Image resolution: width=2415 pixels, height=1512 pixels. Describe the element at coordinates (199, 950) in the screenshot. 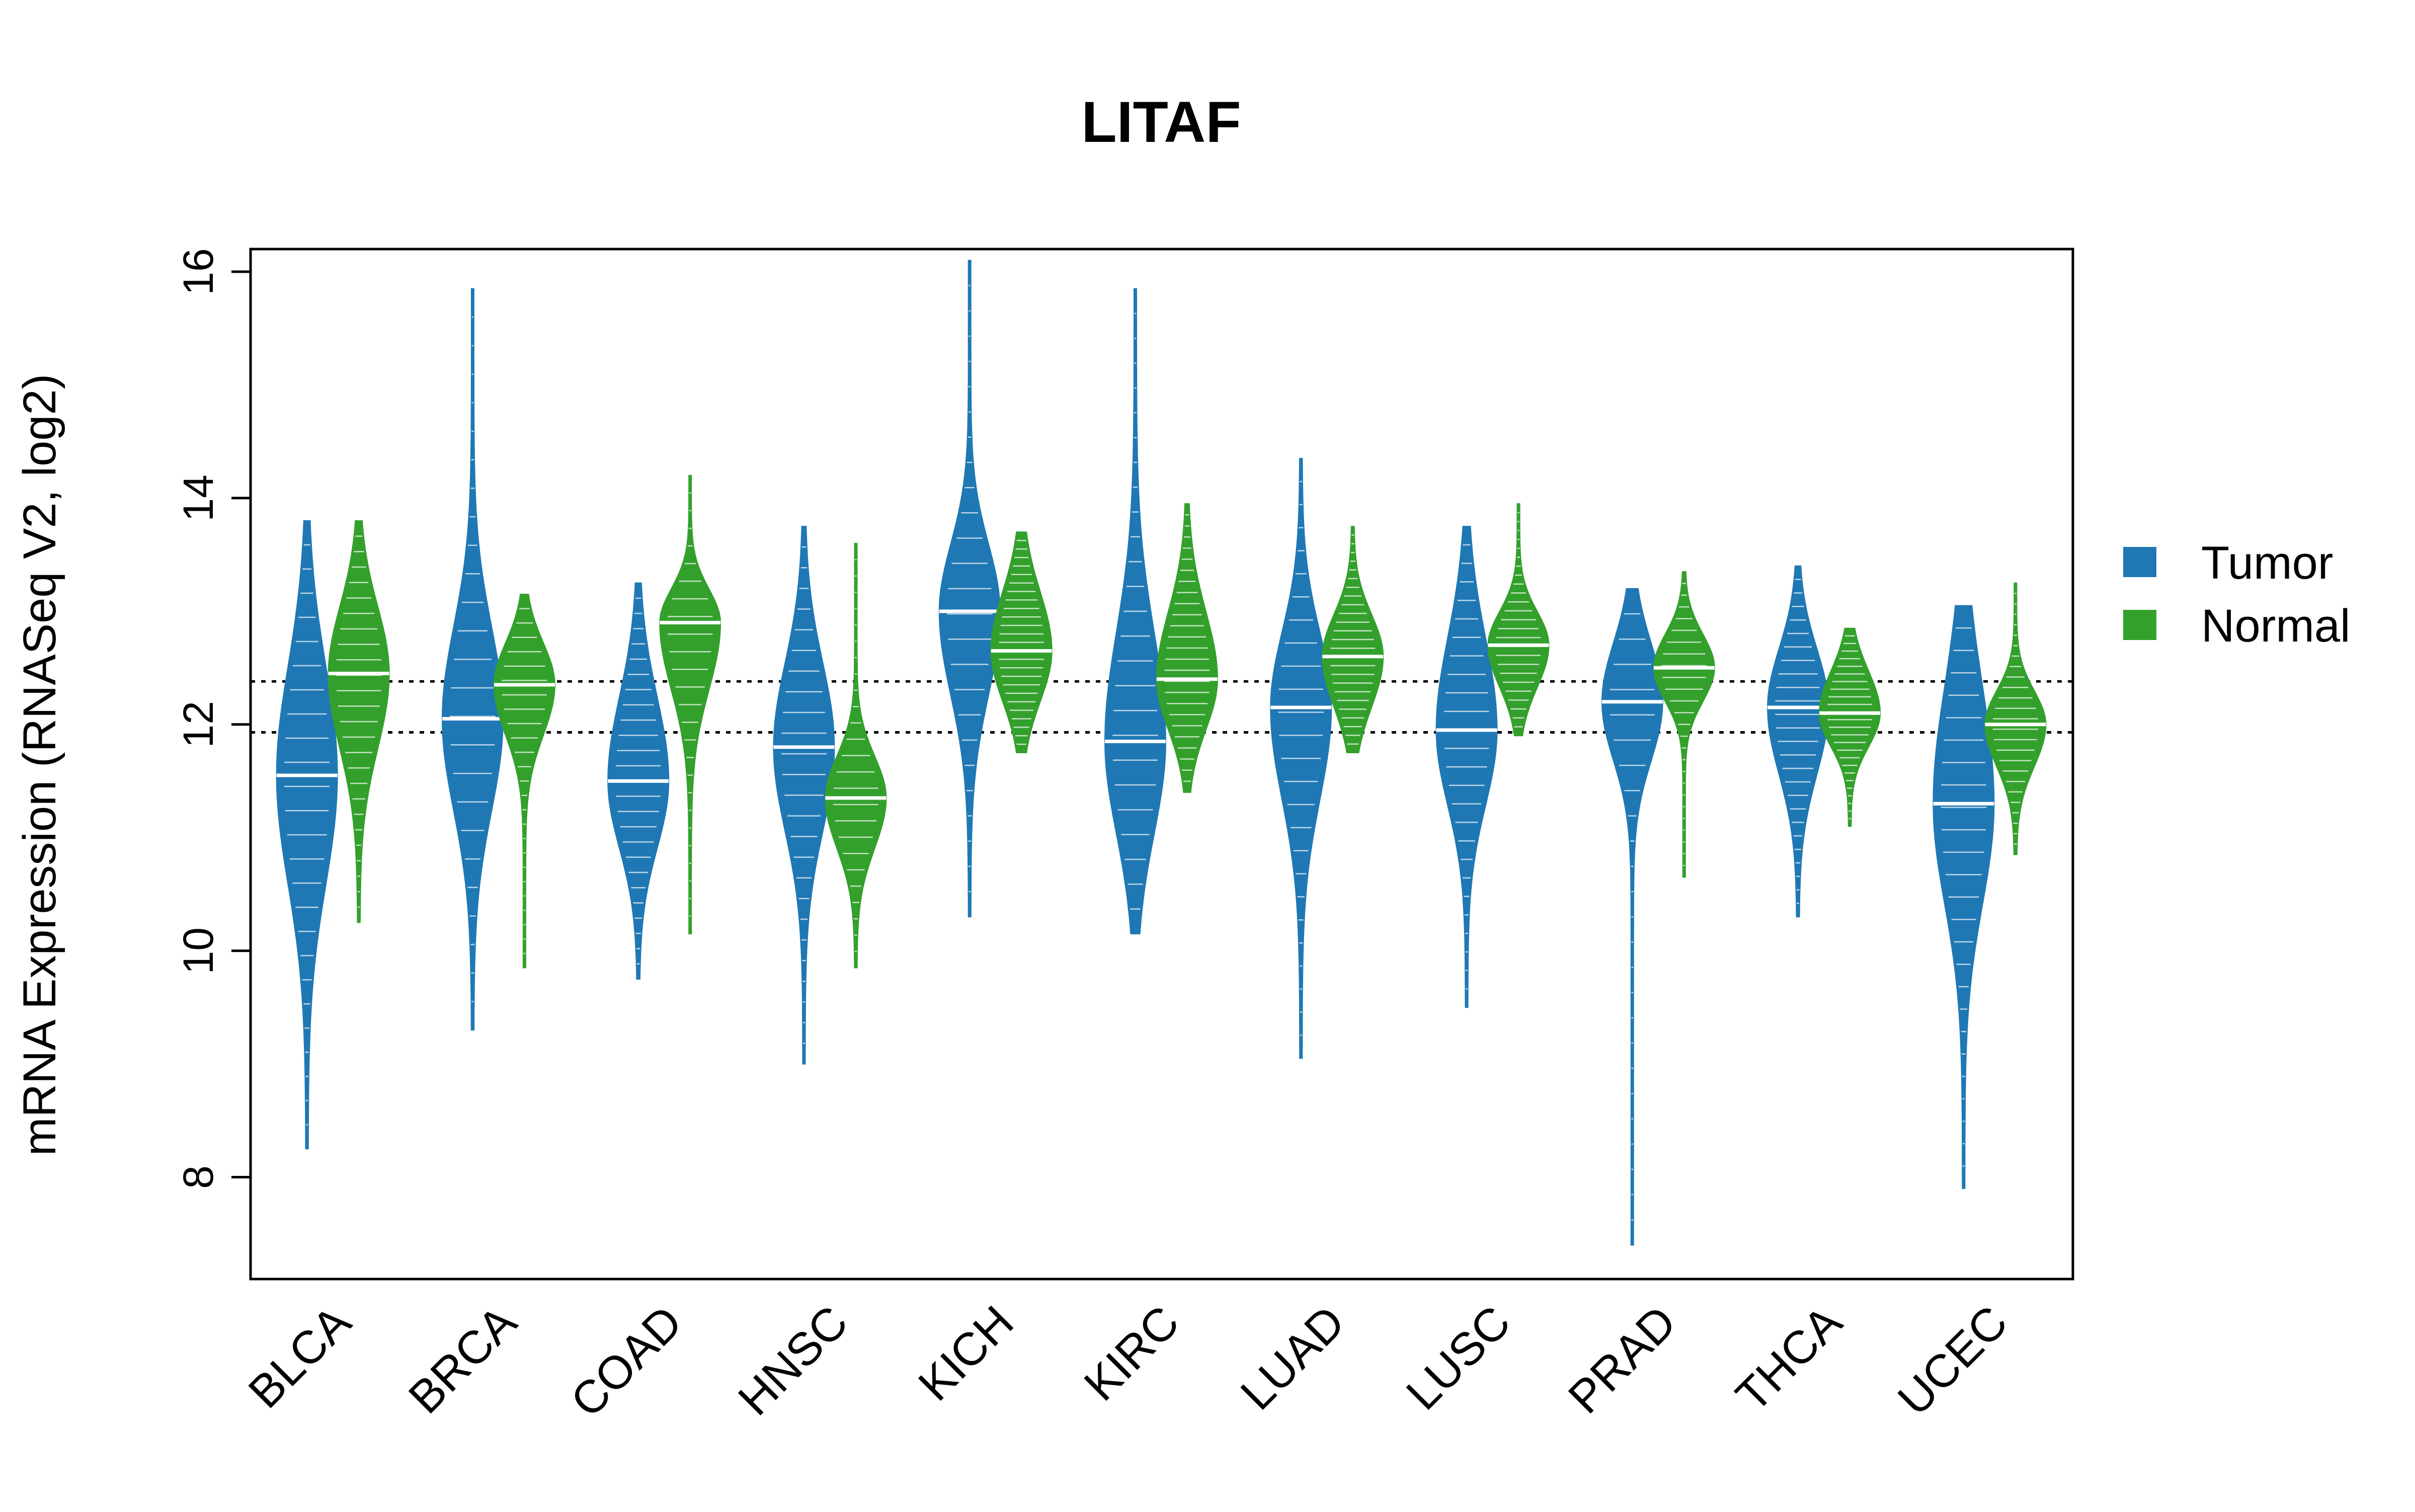

I see `y-tick-label: 10` at that location.